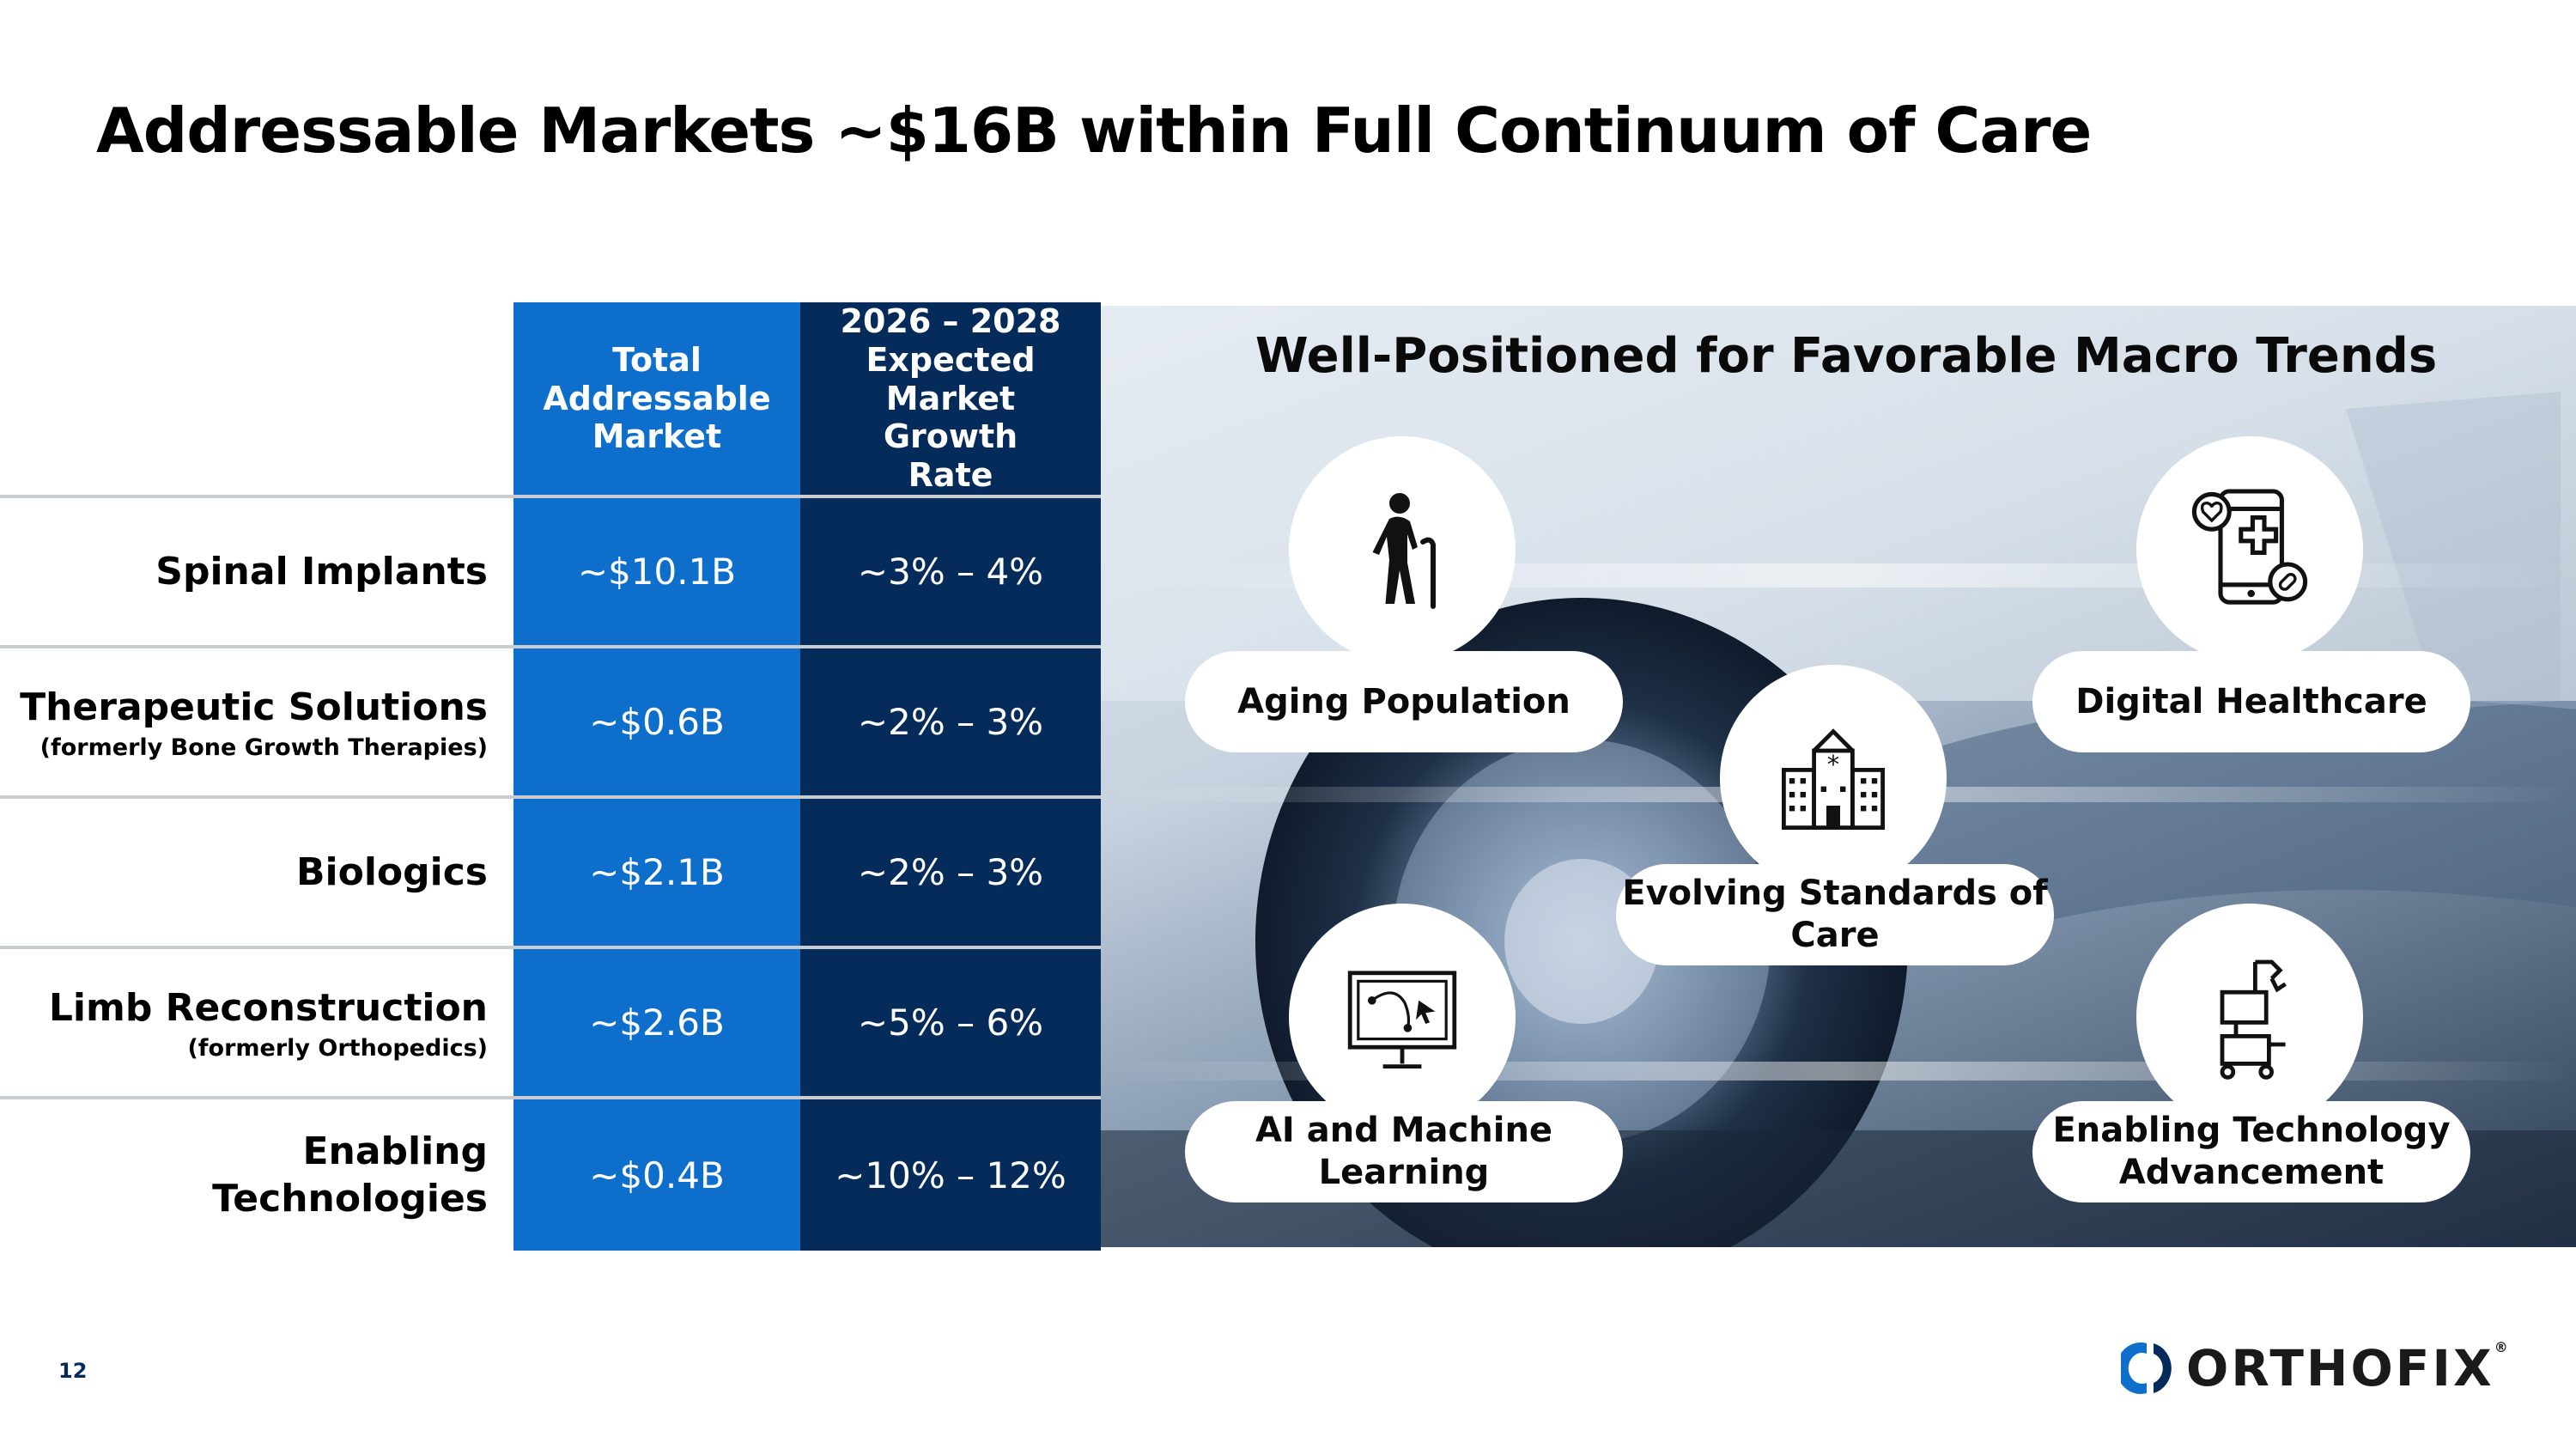 This screenshot has width=2576, height=1449. What do you see at coordinates (73, 1371) in the screenshot?
I see `page-number: 12` at bounding box center [73, 1371].